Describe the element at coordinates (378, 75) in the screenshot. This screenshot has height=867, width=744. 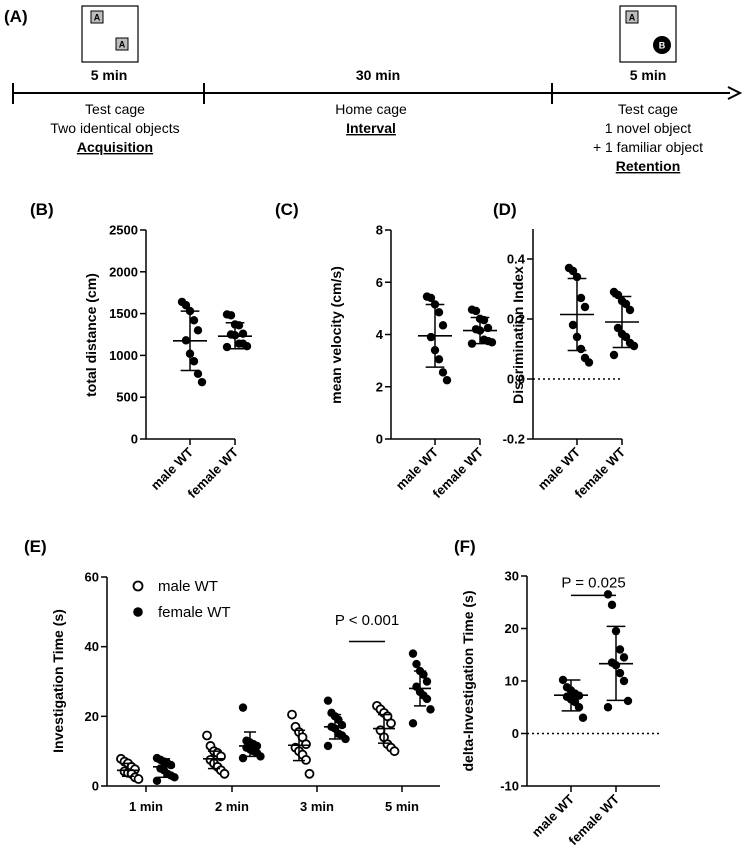
I see `stage-duration: 30 min` at that location.